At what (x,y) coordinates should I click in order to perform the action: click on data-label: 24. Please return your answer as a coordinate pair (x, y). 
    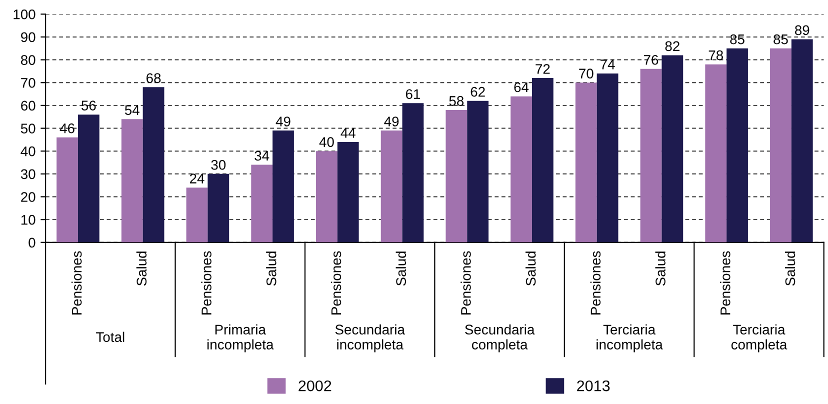
    Looking at the image, I should click on (197, 179).